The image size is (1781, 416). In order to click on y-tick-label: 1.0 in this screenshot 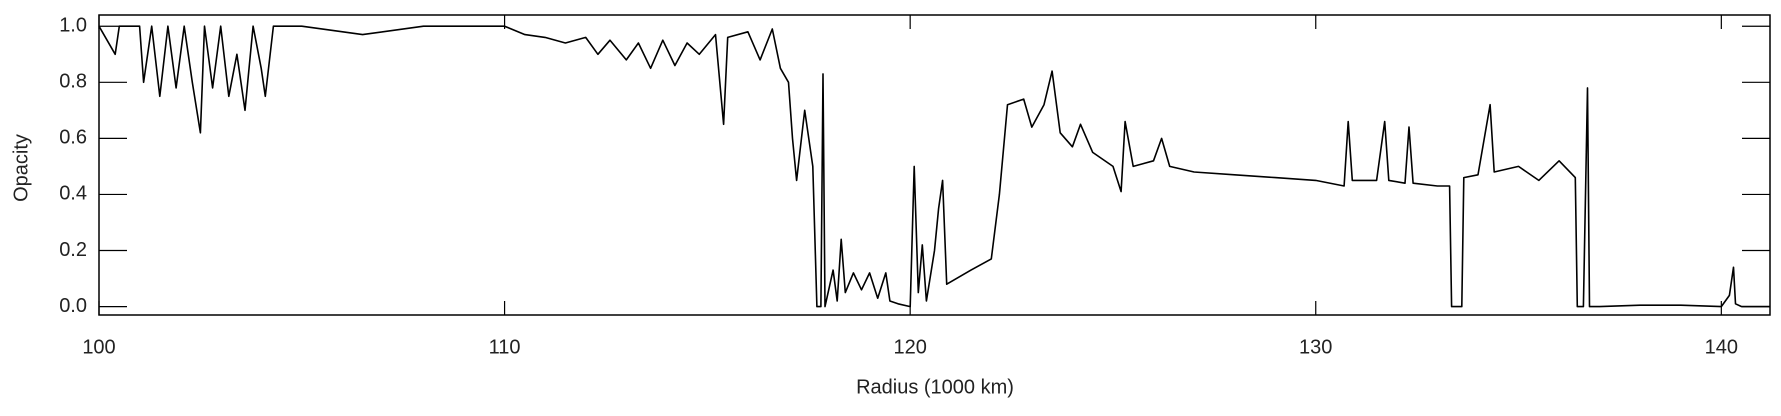, I will do `click(73, 25)`.